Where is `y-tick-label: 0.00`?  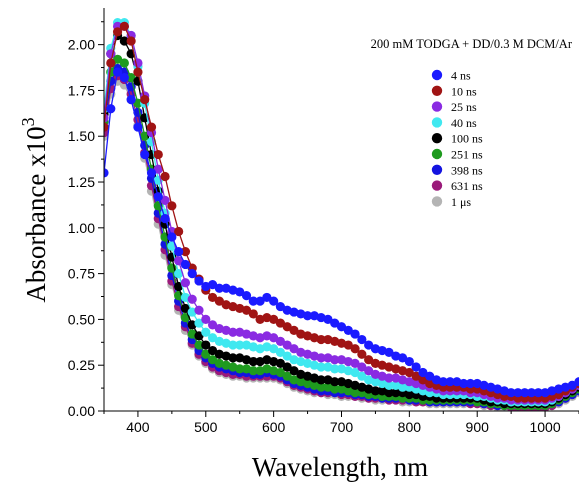 y-tick-label: 0.00 is located at coordinates (81, 411).